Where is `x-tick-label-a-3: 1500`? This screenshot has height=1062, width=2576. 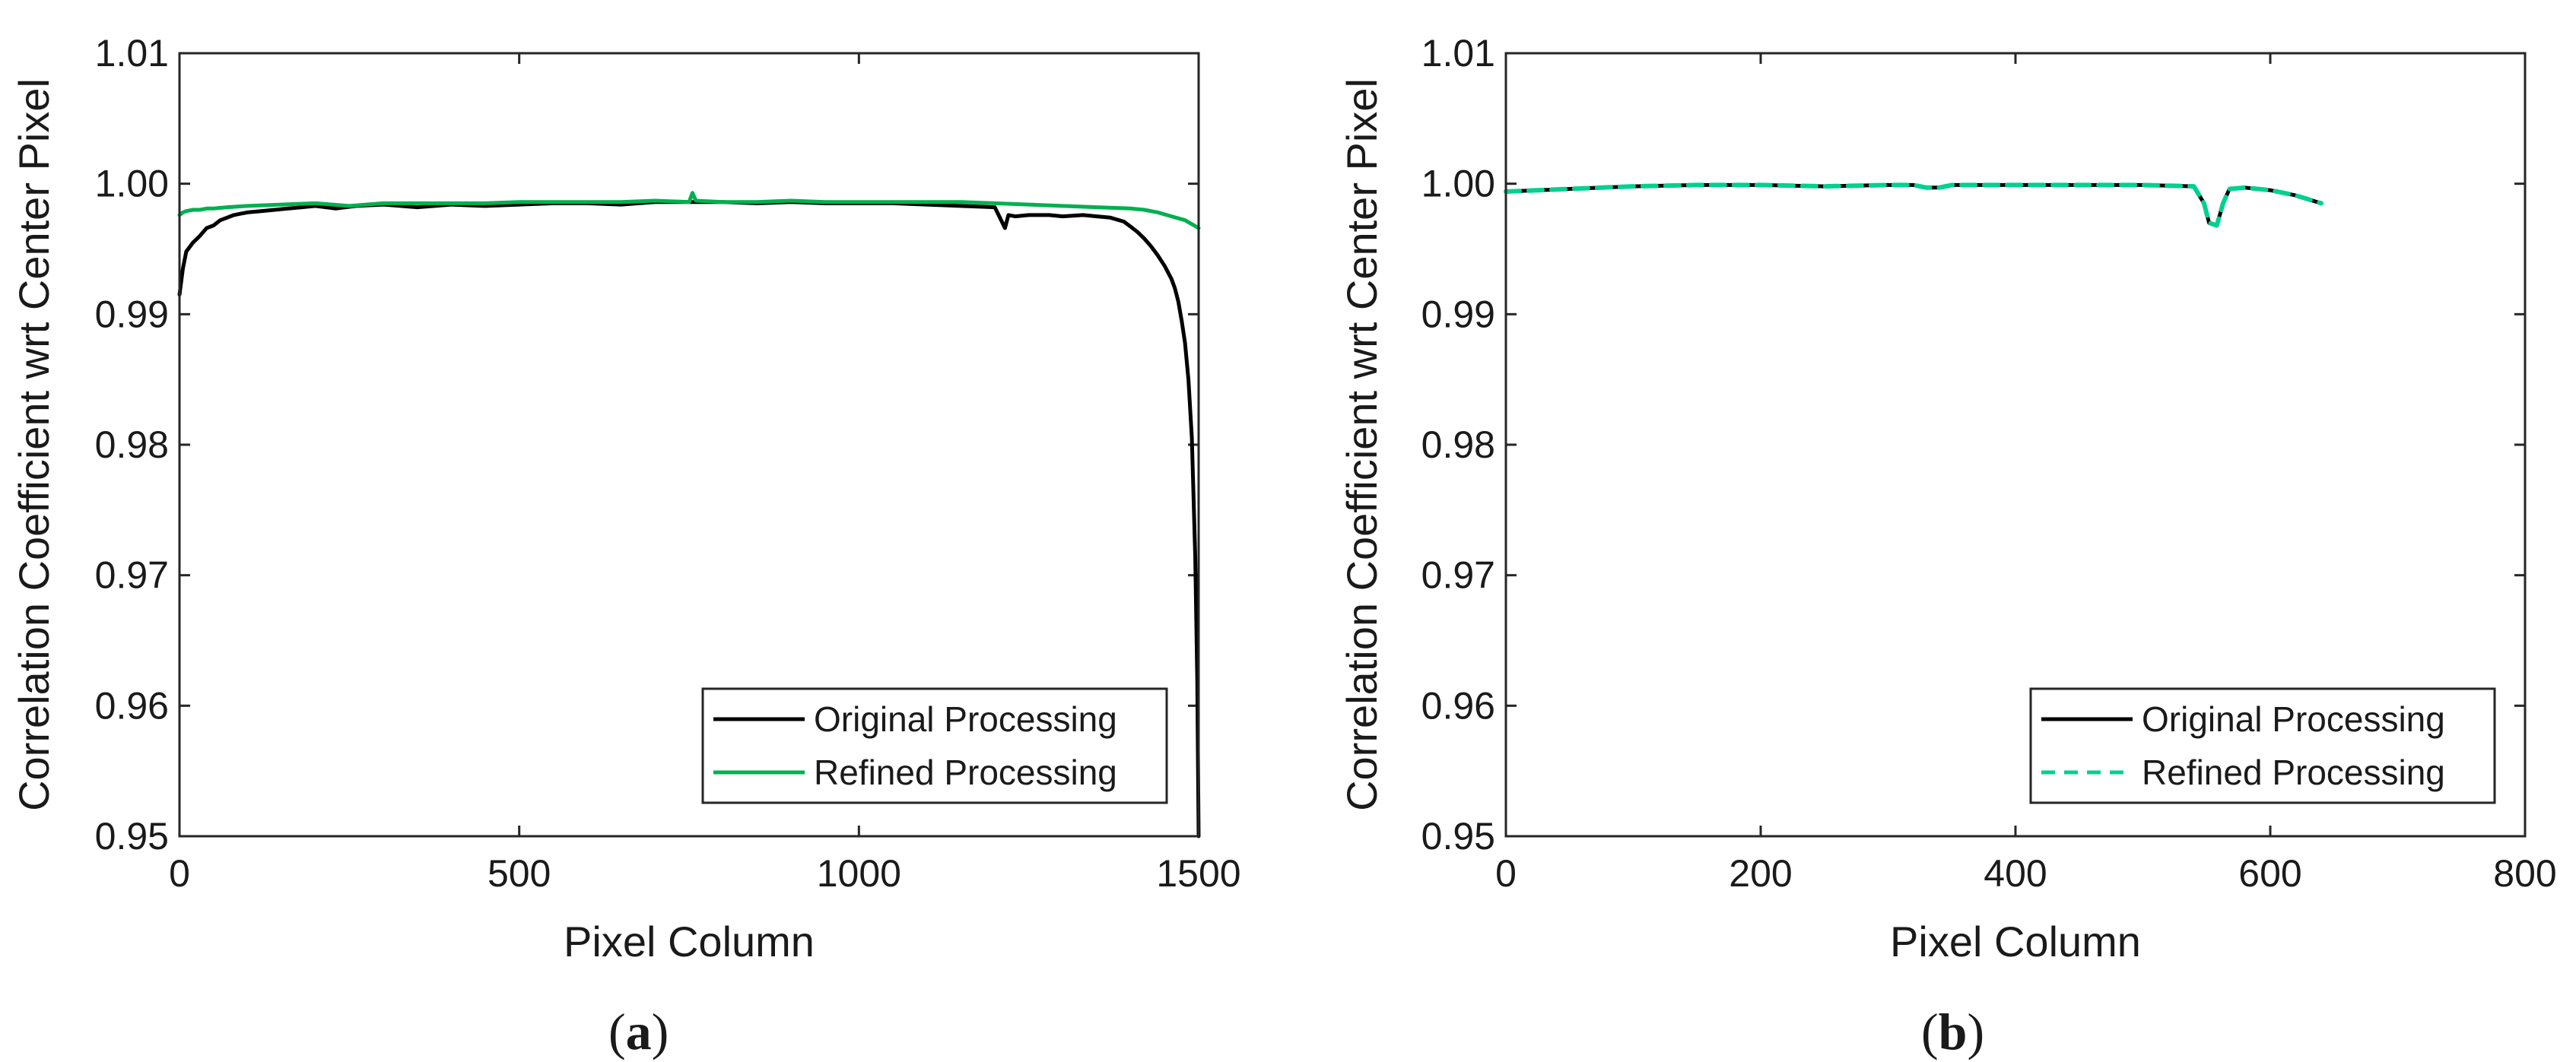 x-tick-label-a-3: 1500 is located at coordinates (1198, 873).